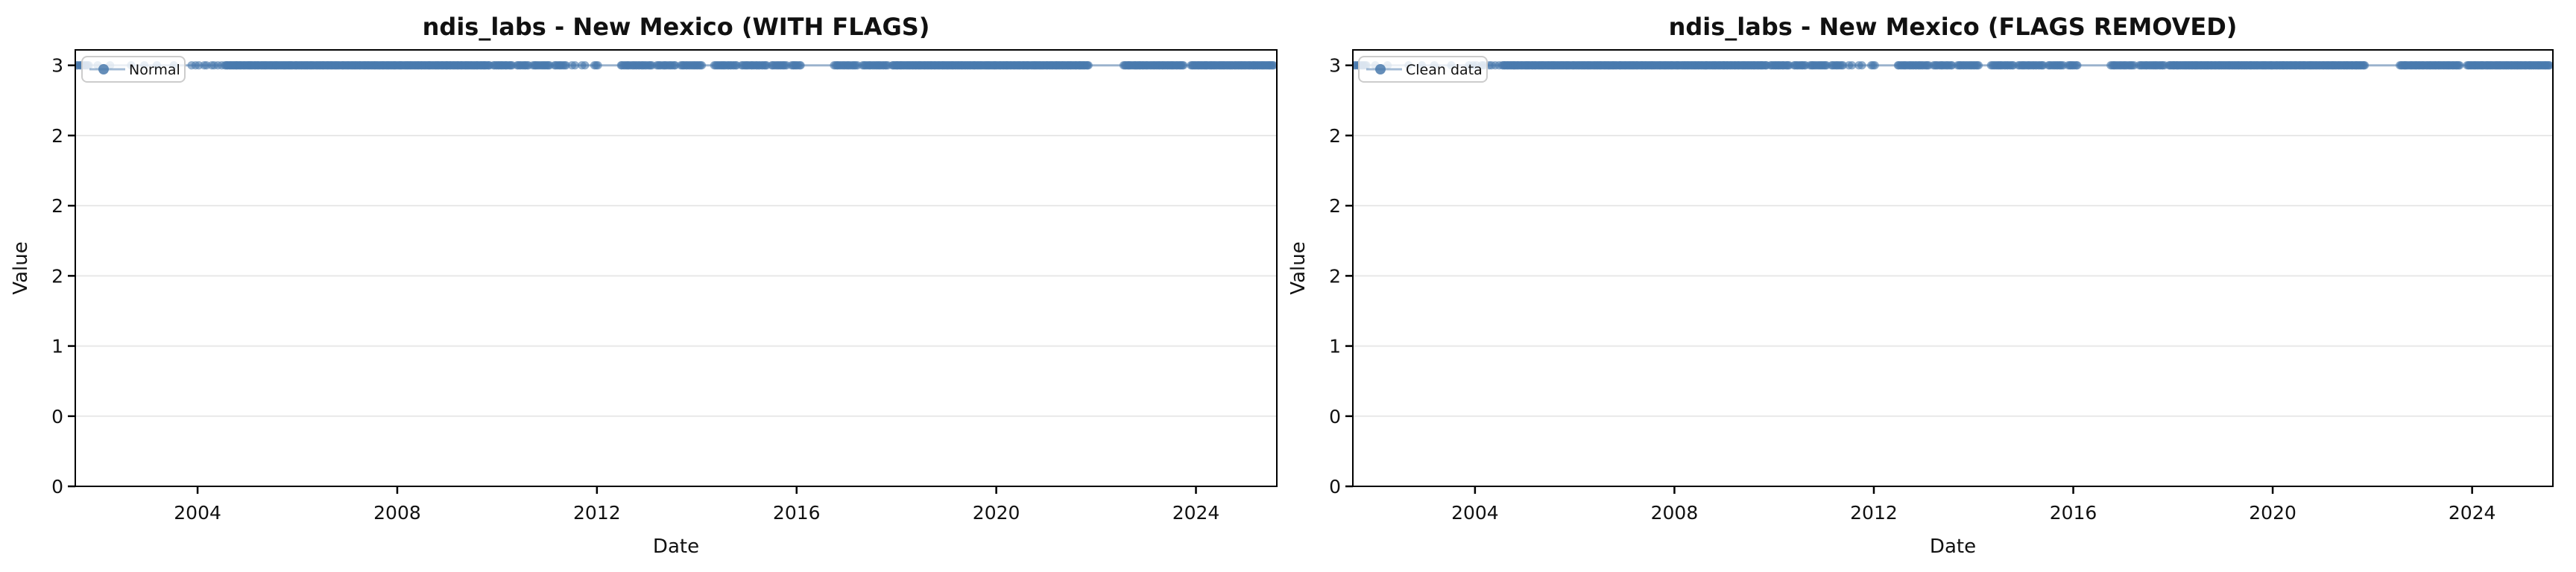 The image size is (2576, 572). I want to click on legend-label: Normal, so click(154, 70).